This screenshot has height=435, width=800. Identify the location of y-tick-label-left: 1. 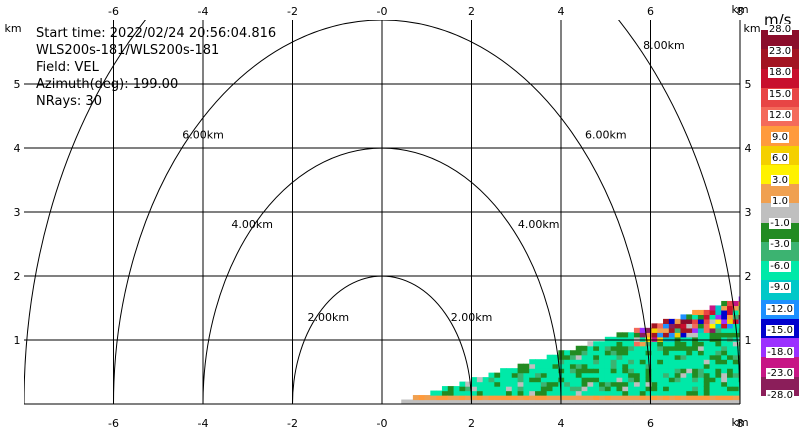
(17, 340).